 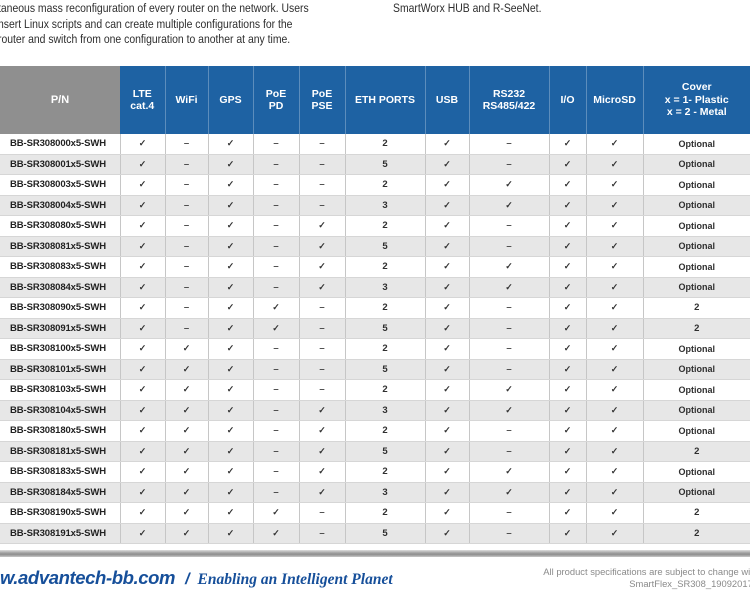 I want to click on cell-pn: BB-SR308104x5-SWH, so click(x=60, y=410).